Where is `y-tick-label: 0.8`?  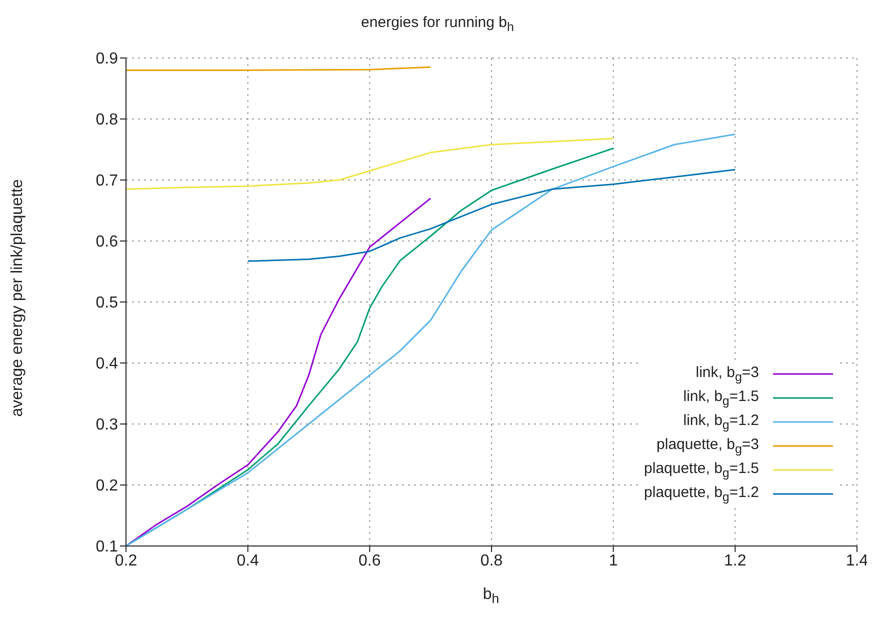
y-tick-label: 0.8 is located at coordinates (107, 120).